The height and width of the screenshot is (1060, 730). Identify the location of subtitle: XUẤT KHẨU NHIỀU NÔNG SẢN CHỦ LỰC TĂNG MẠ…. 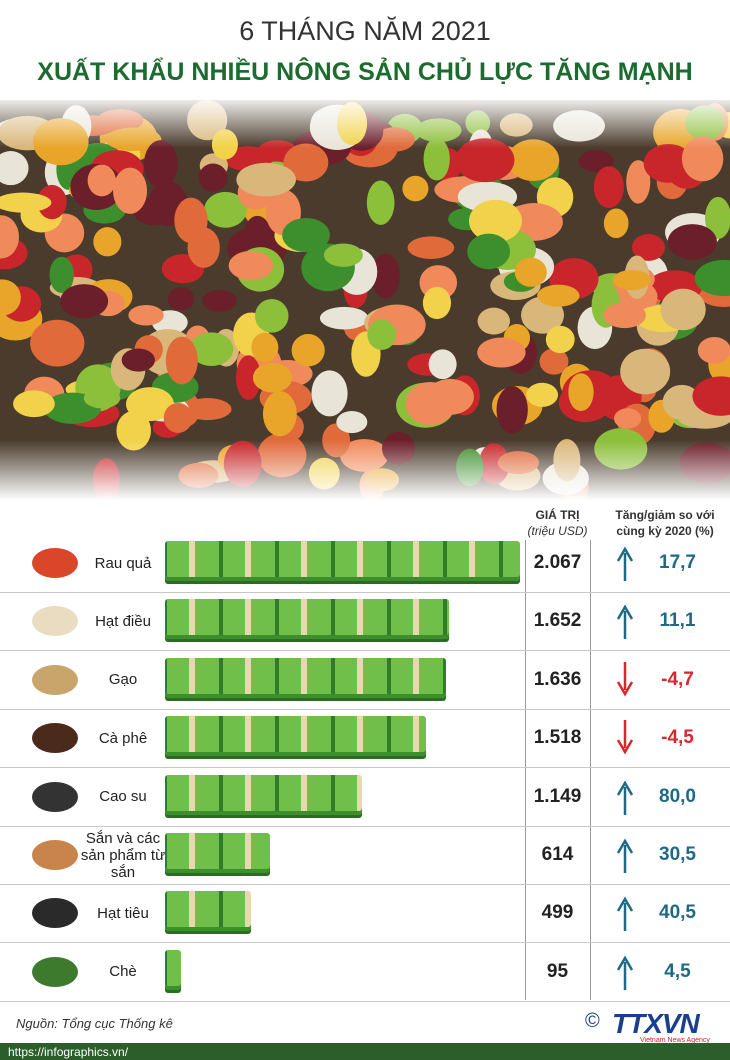
(365, 72).